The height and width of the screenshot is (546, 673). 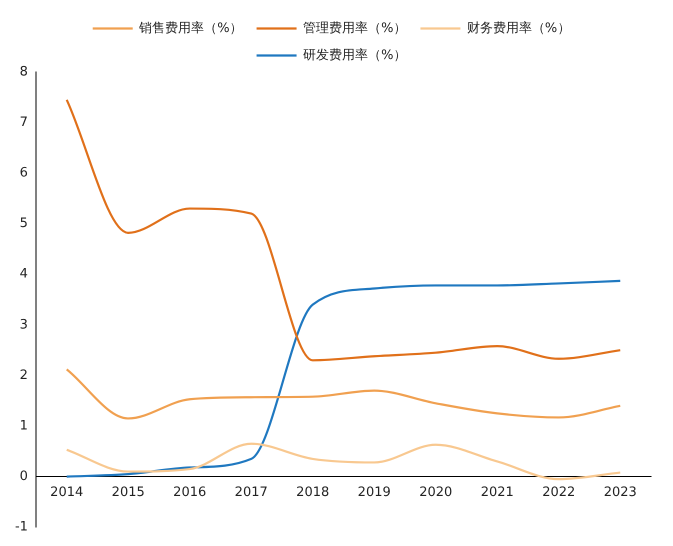 What do you see at coordinates (24, 324) in the screenshot?
I see `y-tick-label: 3` at bounding box center [24, 324].